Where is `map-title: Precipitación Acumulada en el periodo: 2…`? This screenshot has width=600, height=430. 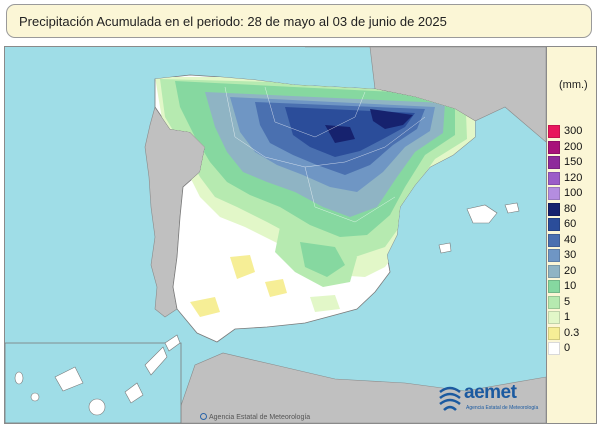 map-title: Precipitación Acumulada en el periodo: 2… is located at coordinates (299, 21).